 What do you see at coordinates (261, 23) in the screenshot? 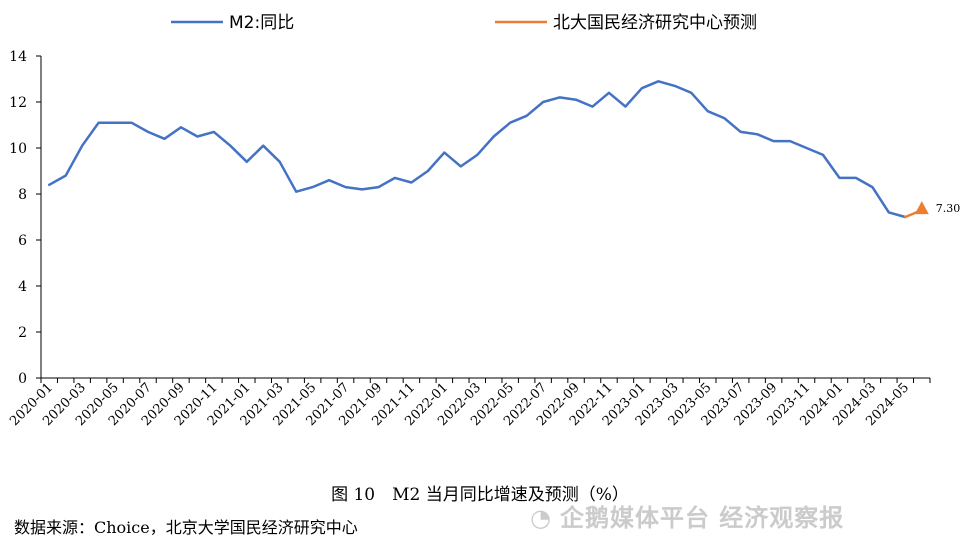
I see `legend-label-0: M2:同比` at bounding box center [261, 23].